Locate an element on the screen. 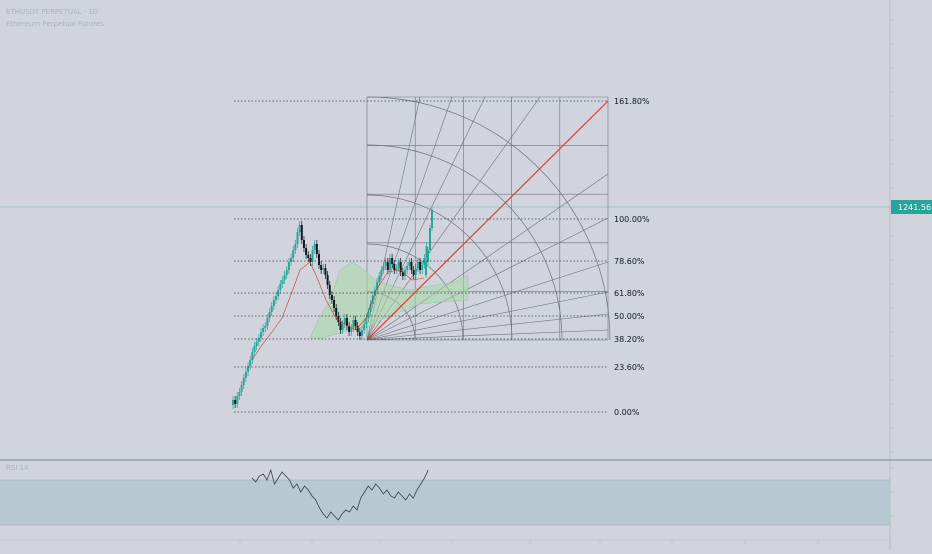 The height and width of the screenshot is (554, 932). price-scale is located at coordinates (892, 268).